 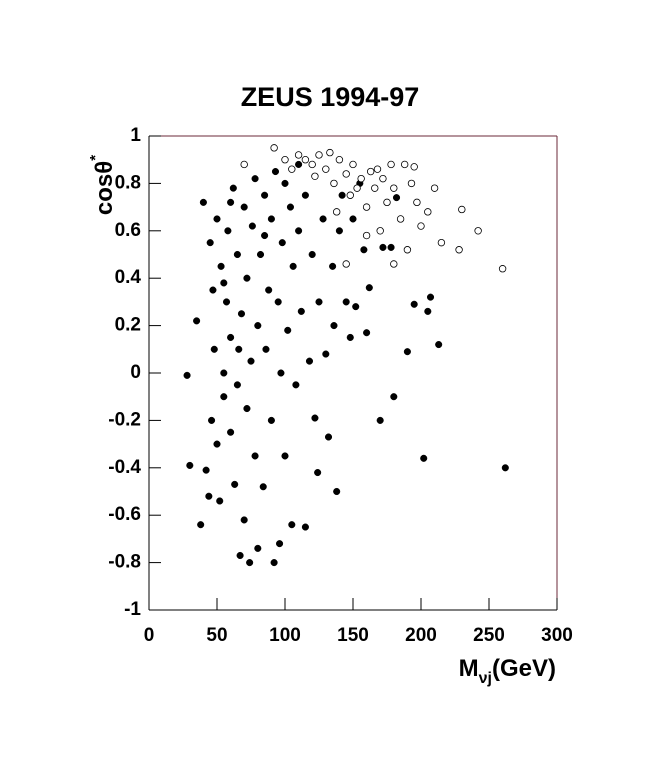 What do you see at coordinates (128, 230) in the screenshot?
I see `y-tick-label: 0.6` at bounding box center [128, 230].